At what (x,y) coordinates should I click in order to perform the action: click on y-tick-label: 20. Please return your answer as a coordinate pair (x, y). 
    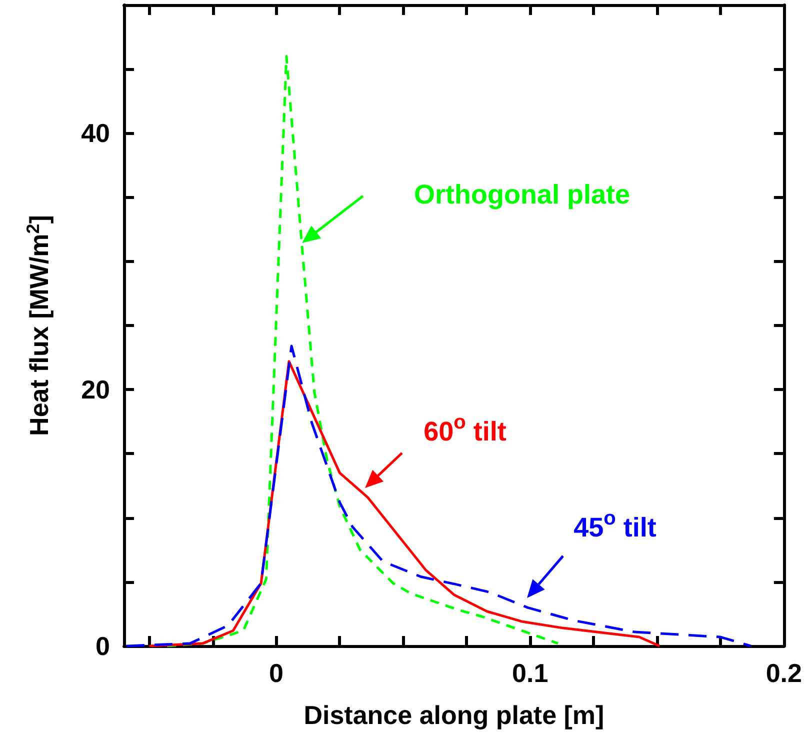
    Looking at the image, I should click on (95, 389).